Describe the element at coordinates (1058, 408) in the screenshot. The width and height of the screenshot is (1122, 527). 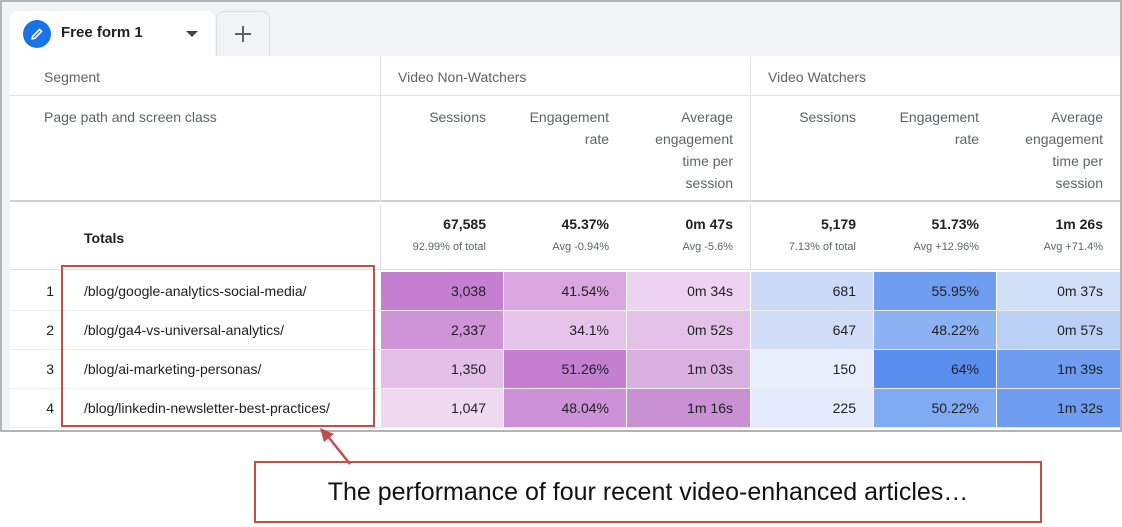
I see `metric-cell: 1m 32s` at that location.